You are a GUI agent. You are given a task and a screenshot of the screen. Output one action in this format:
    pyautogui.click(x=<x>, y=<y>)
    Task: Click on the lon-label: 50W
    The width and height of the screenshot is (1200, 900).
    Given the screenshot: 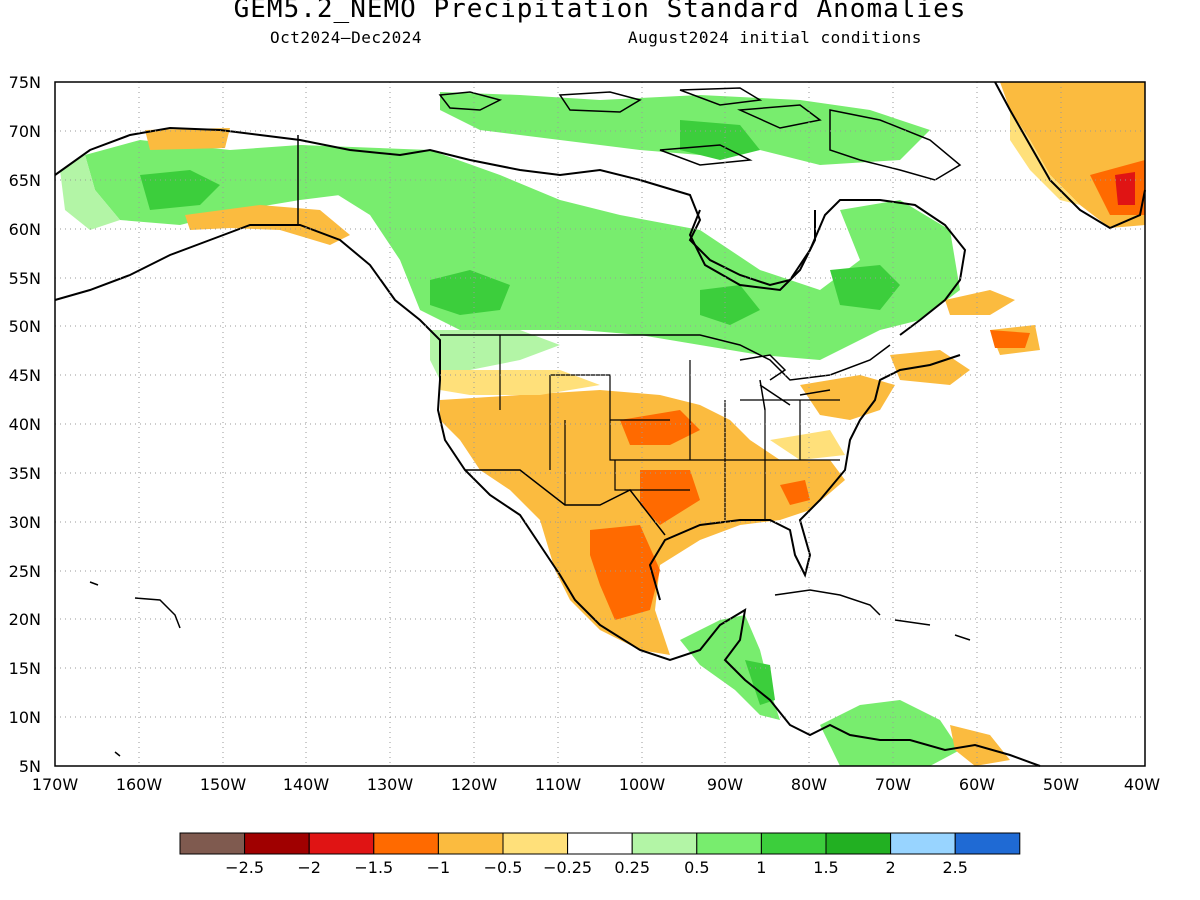 What is the action you would take?
    pyautogui.click(x=1061, y=784)
    